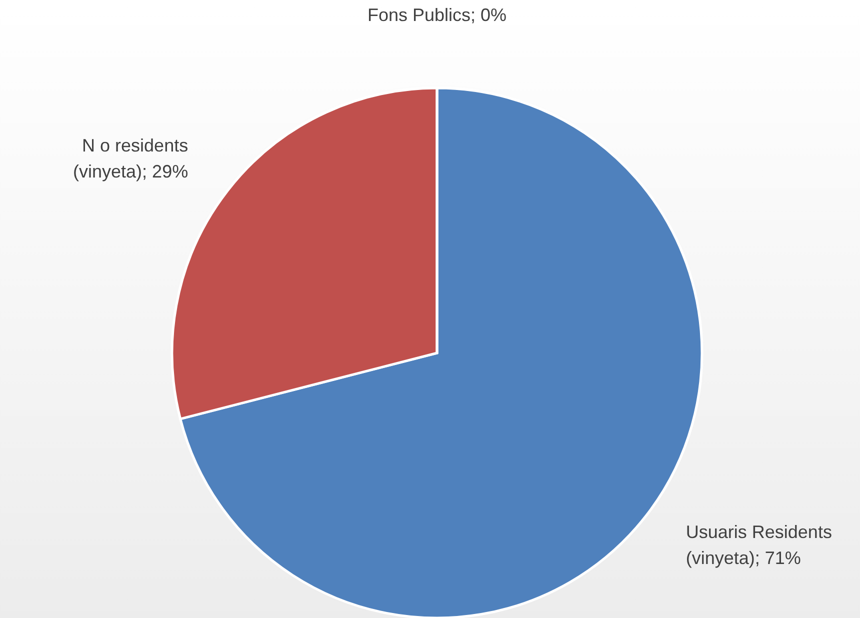  What do you see at coordinates (419, 14) in the screenshot?
I see `category-label: Fons Publics` at bounding box center [419, 14].